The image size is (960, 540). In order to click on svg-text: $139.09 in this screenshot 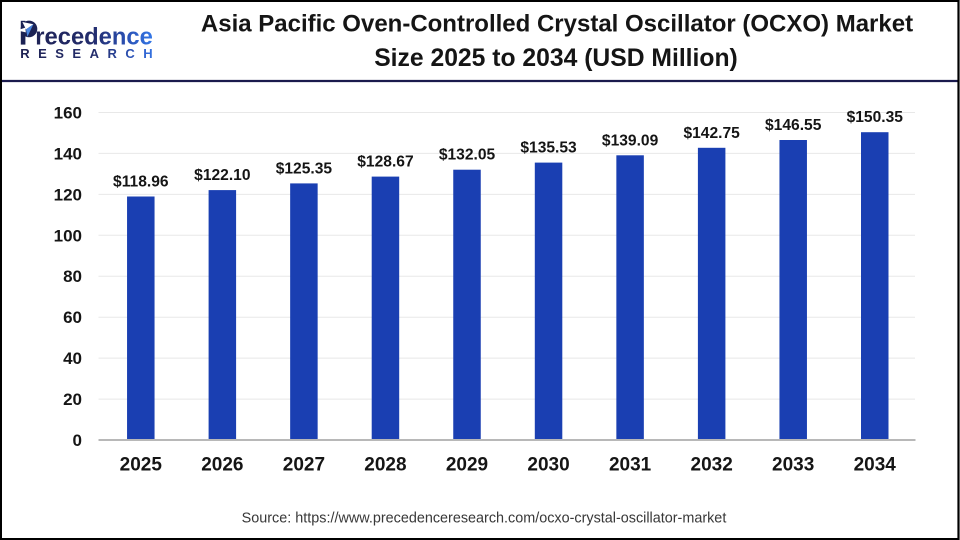, I will do `click(630, 140)`.